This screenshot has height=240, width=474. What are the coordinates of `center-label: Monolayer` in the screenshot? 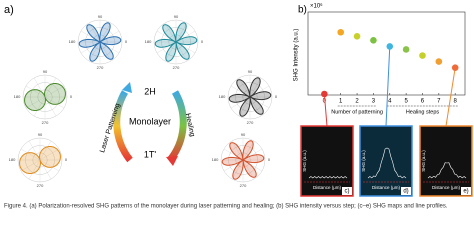 It's located at (150, 121).